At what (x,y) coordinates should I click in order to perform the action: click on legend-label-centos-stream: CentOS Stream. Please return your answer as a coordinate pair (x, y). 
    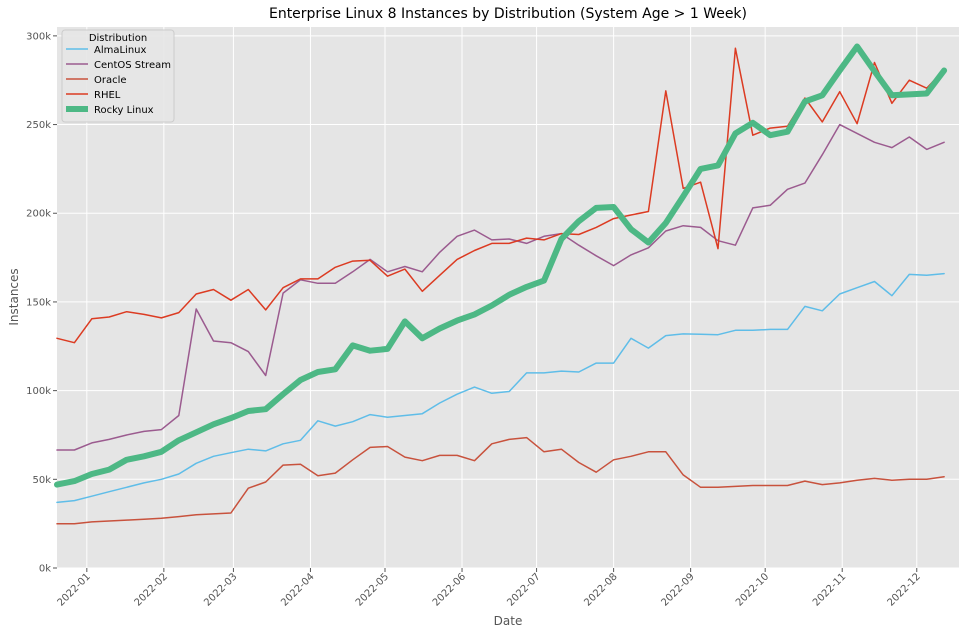
    Looking at the image, I should click on (132, 65).